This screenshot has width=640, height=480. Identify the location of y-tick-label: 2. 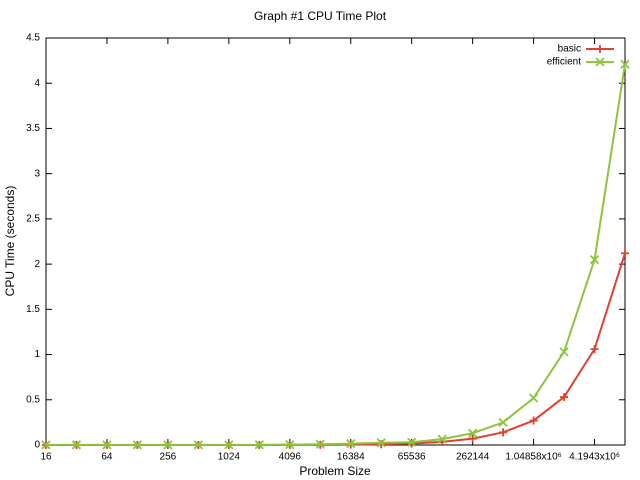
(37, 264).